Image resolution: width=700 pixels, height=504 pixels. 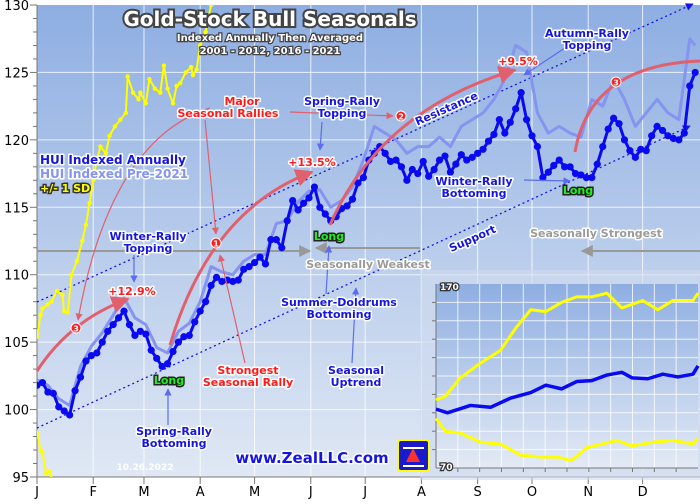 What do you see at coordinates (113, 160) in the screenshot?
I see `legend-hui-annual: HUI Indexed Annually` at bounding box center [113, 160].